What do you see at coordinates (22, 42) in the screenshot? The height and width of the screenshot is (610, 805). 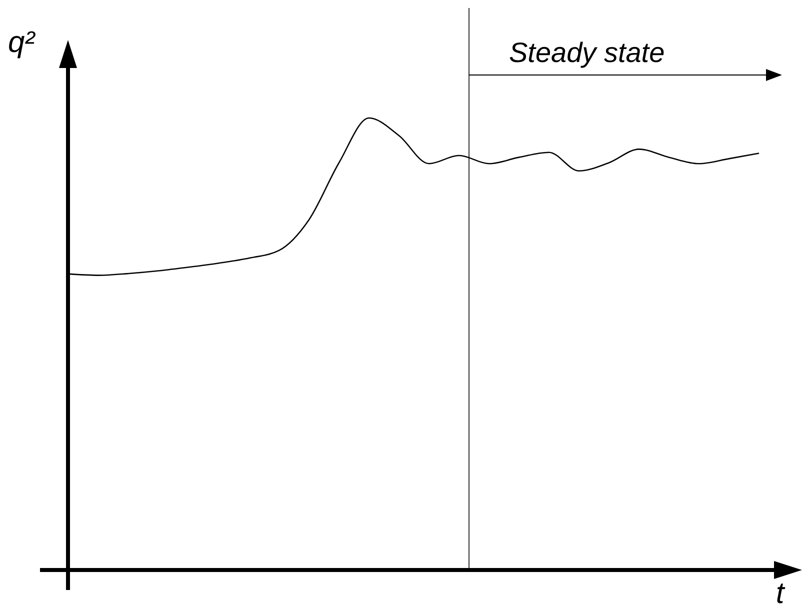 I see `y-axis-title: q²` at bounding box center [22, 42].